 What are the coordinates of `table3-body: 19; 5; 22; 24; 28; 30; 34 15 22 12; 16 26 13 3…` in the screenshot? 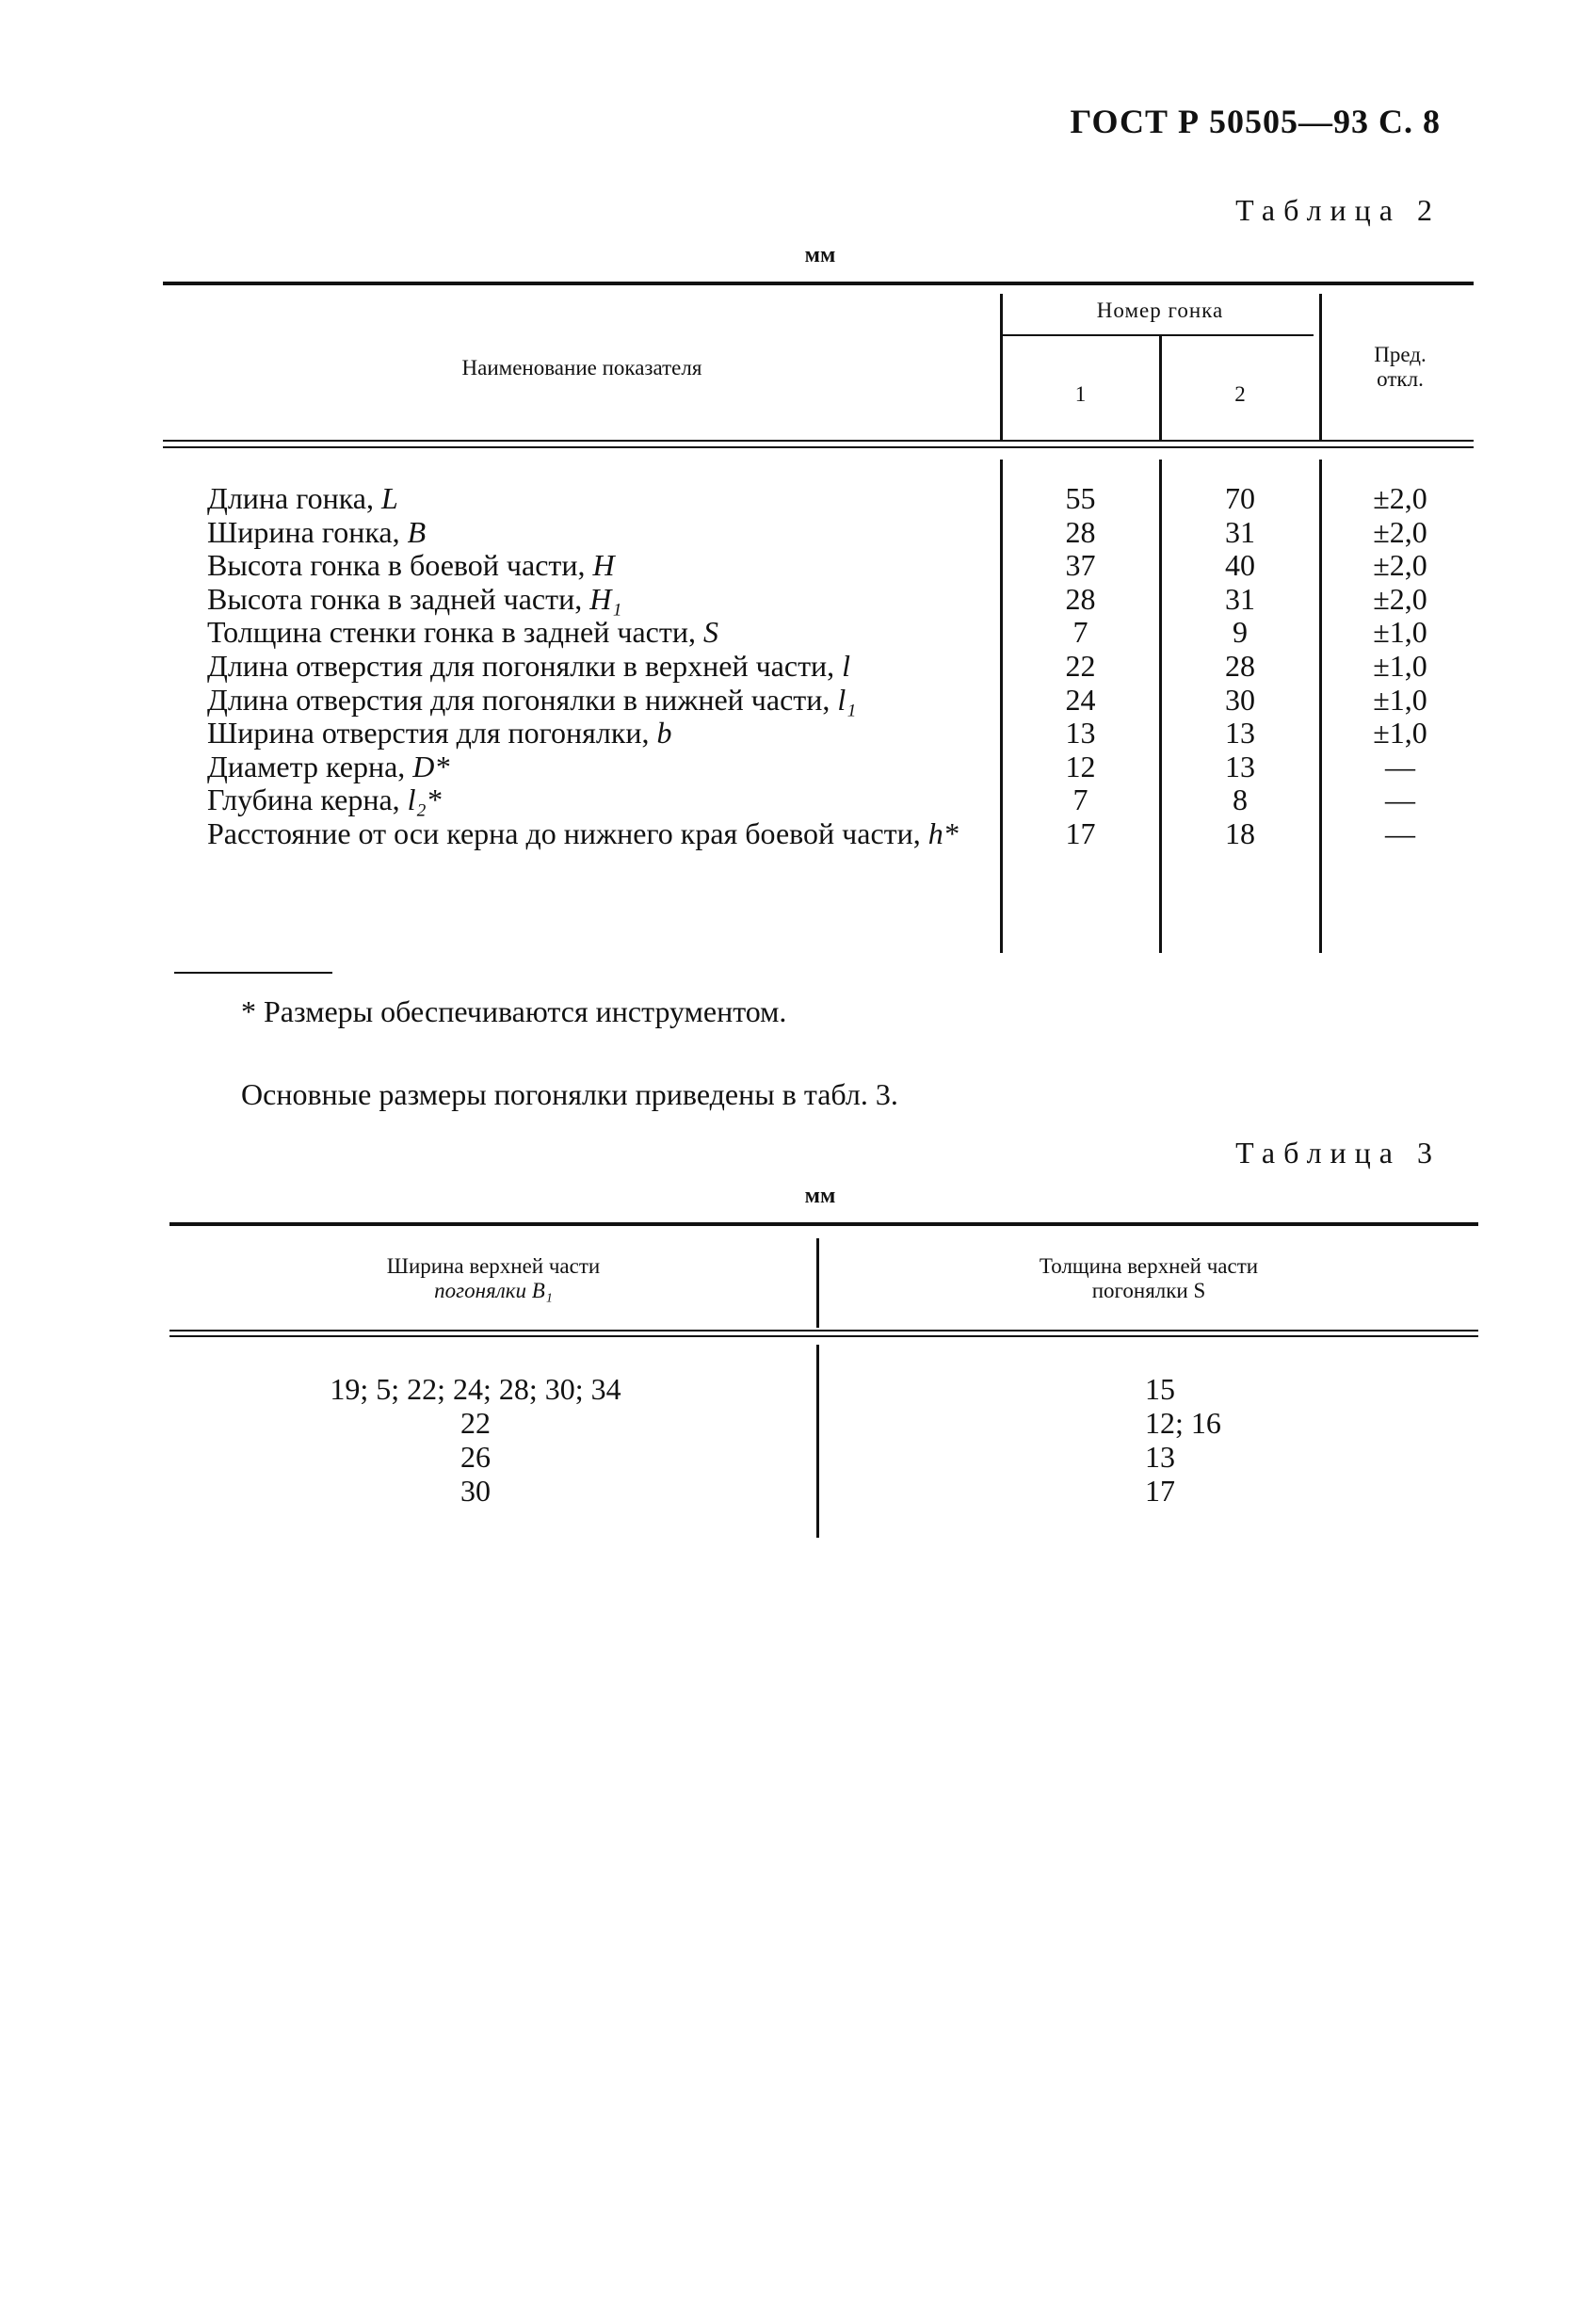 It's located at (823, 1440).